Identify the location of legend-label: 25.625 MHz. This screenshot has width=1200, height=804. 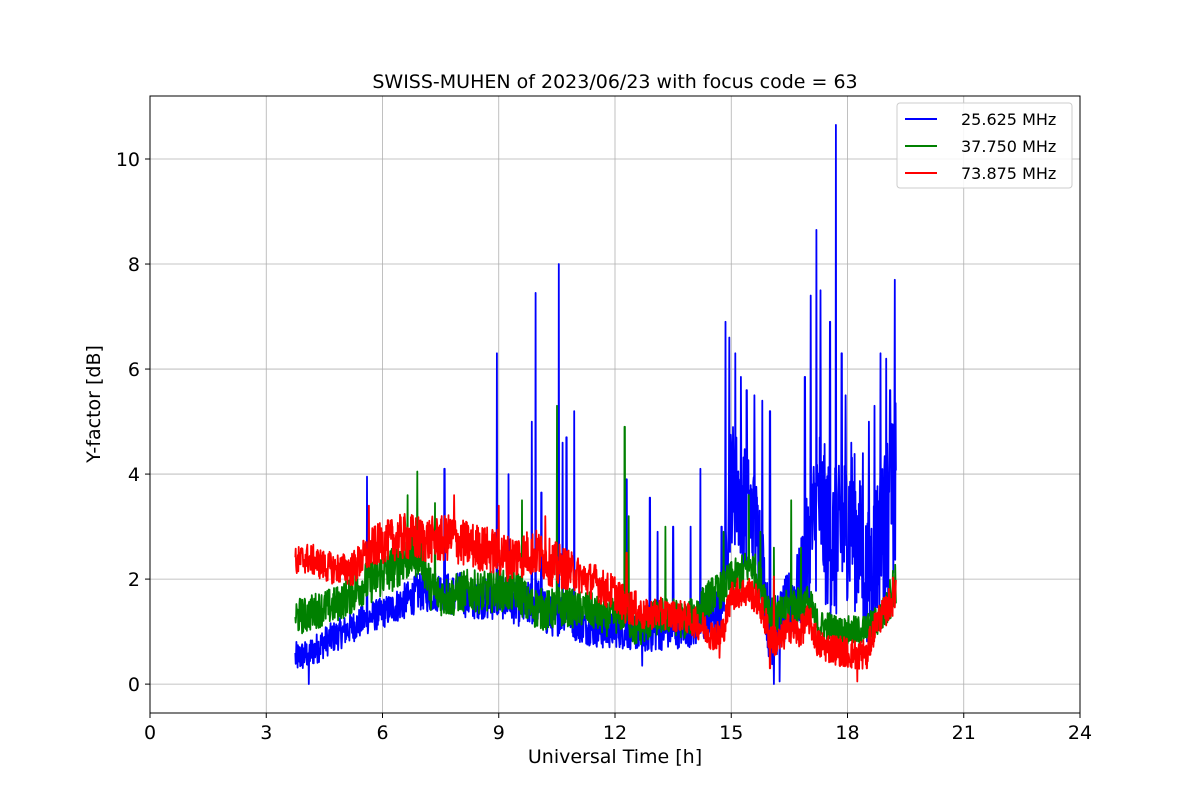
(1008, 119).